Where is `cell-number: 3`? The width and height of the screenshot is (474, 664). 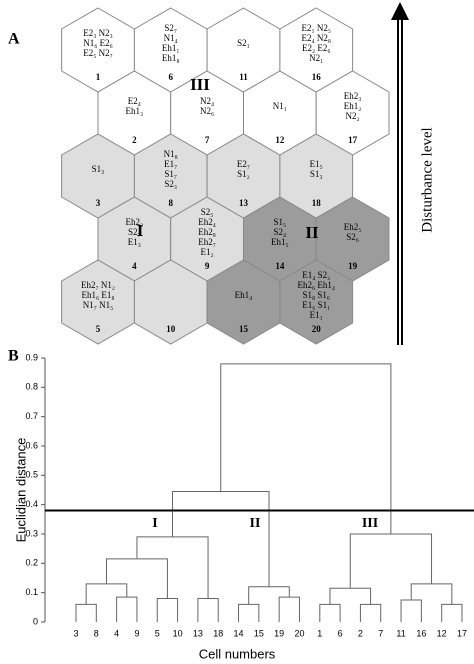
cell-number: 3 is located at coordinates (98, 203).